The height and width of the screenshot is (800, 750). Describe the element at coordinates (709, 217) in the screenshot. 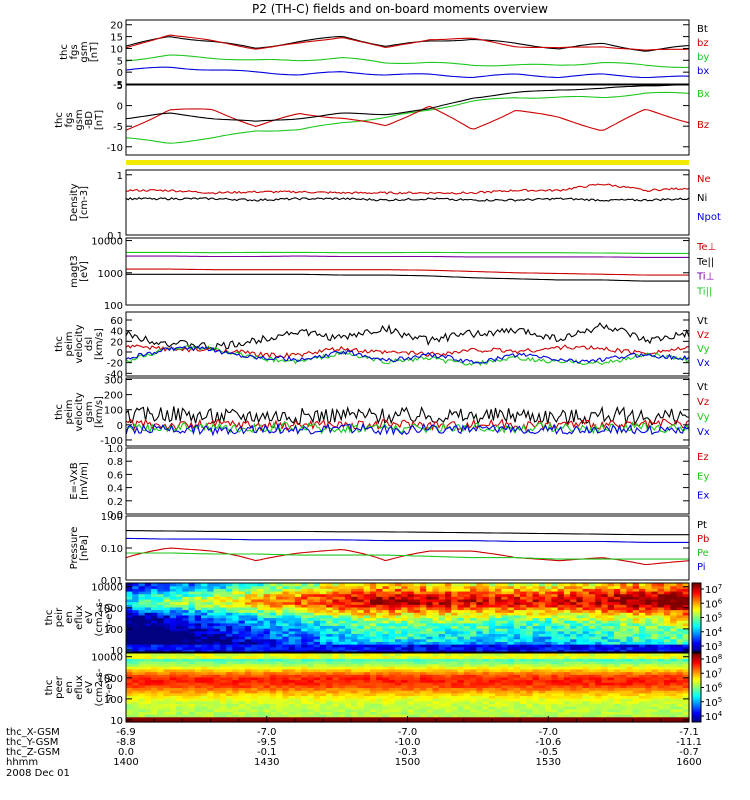

I see `legend-Npot: Npot` at that location.